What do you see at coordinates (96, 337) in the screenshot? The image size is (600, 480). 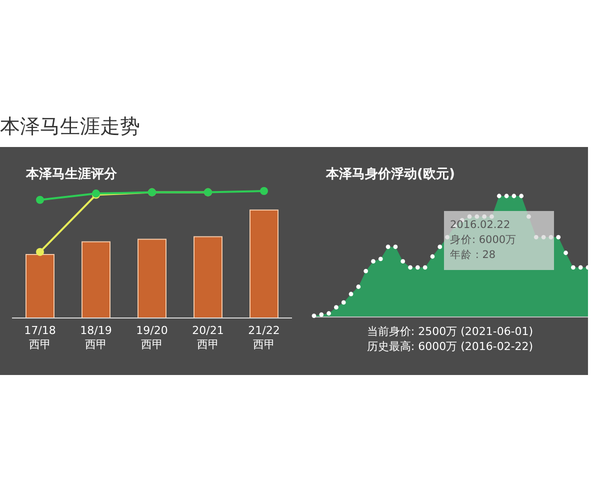 I see `x-tick-label: 18/19 西甲` at bounding box center [96, 337].